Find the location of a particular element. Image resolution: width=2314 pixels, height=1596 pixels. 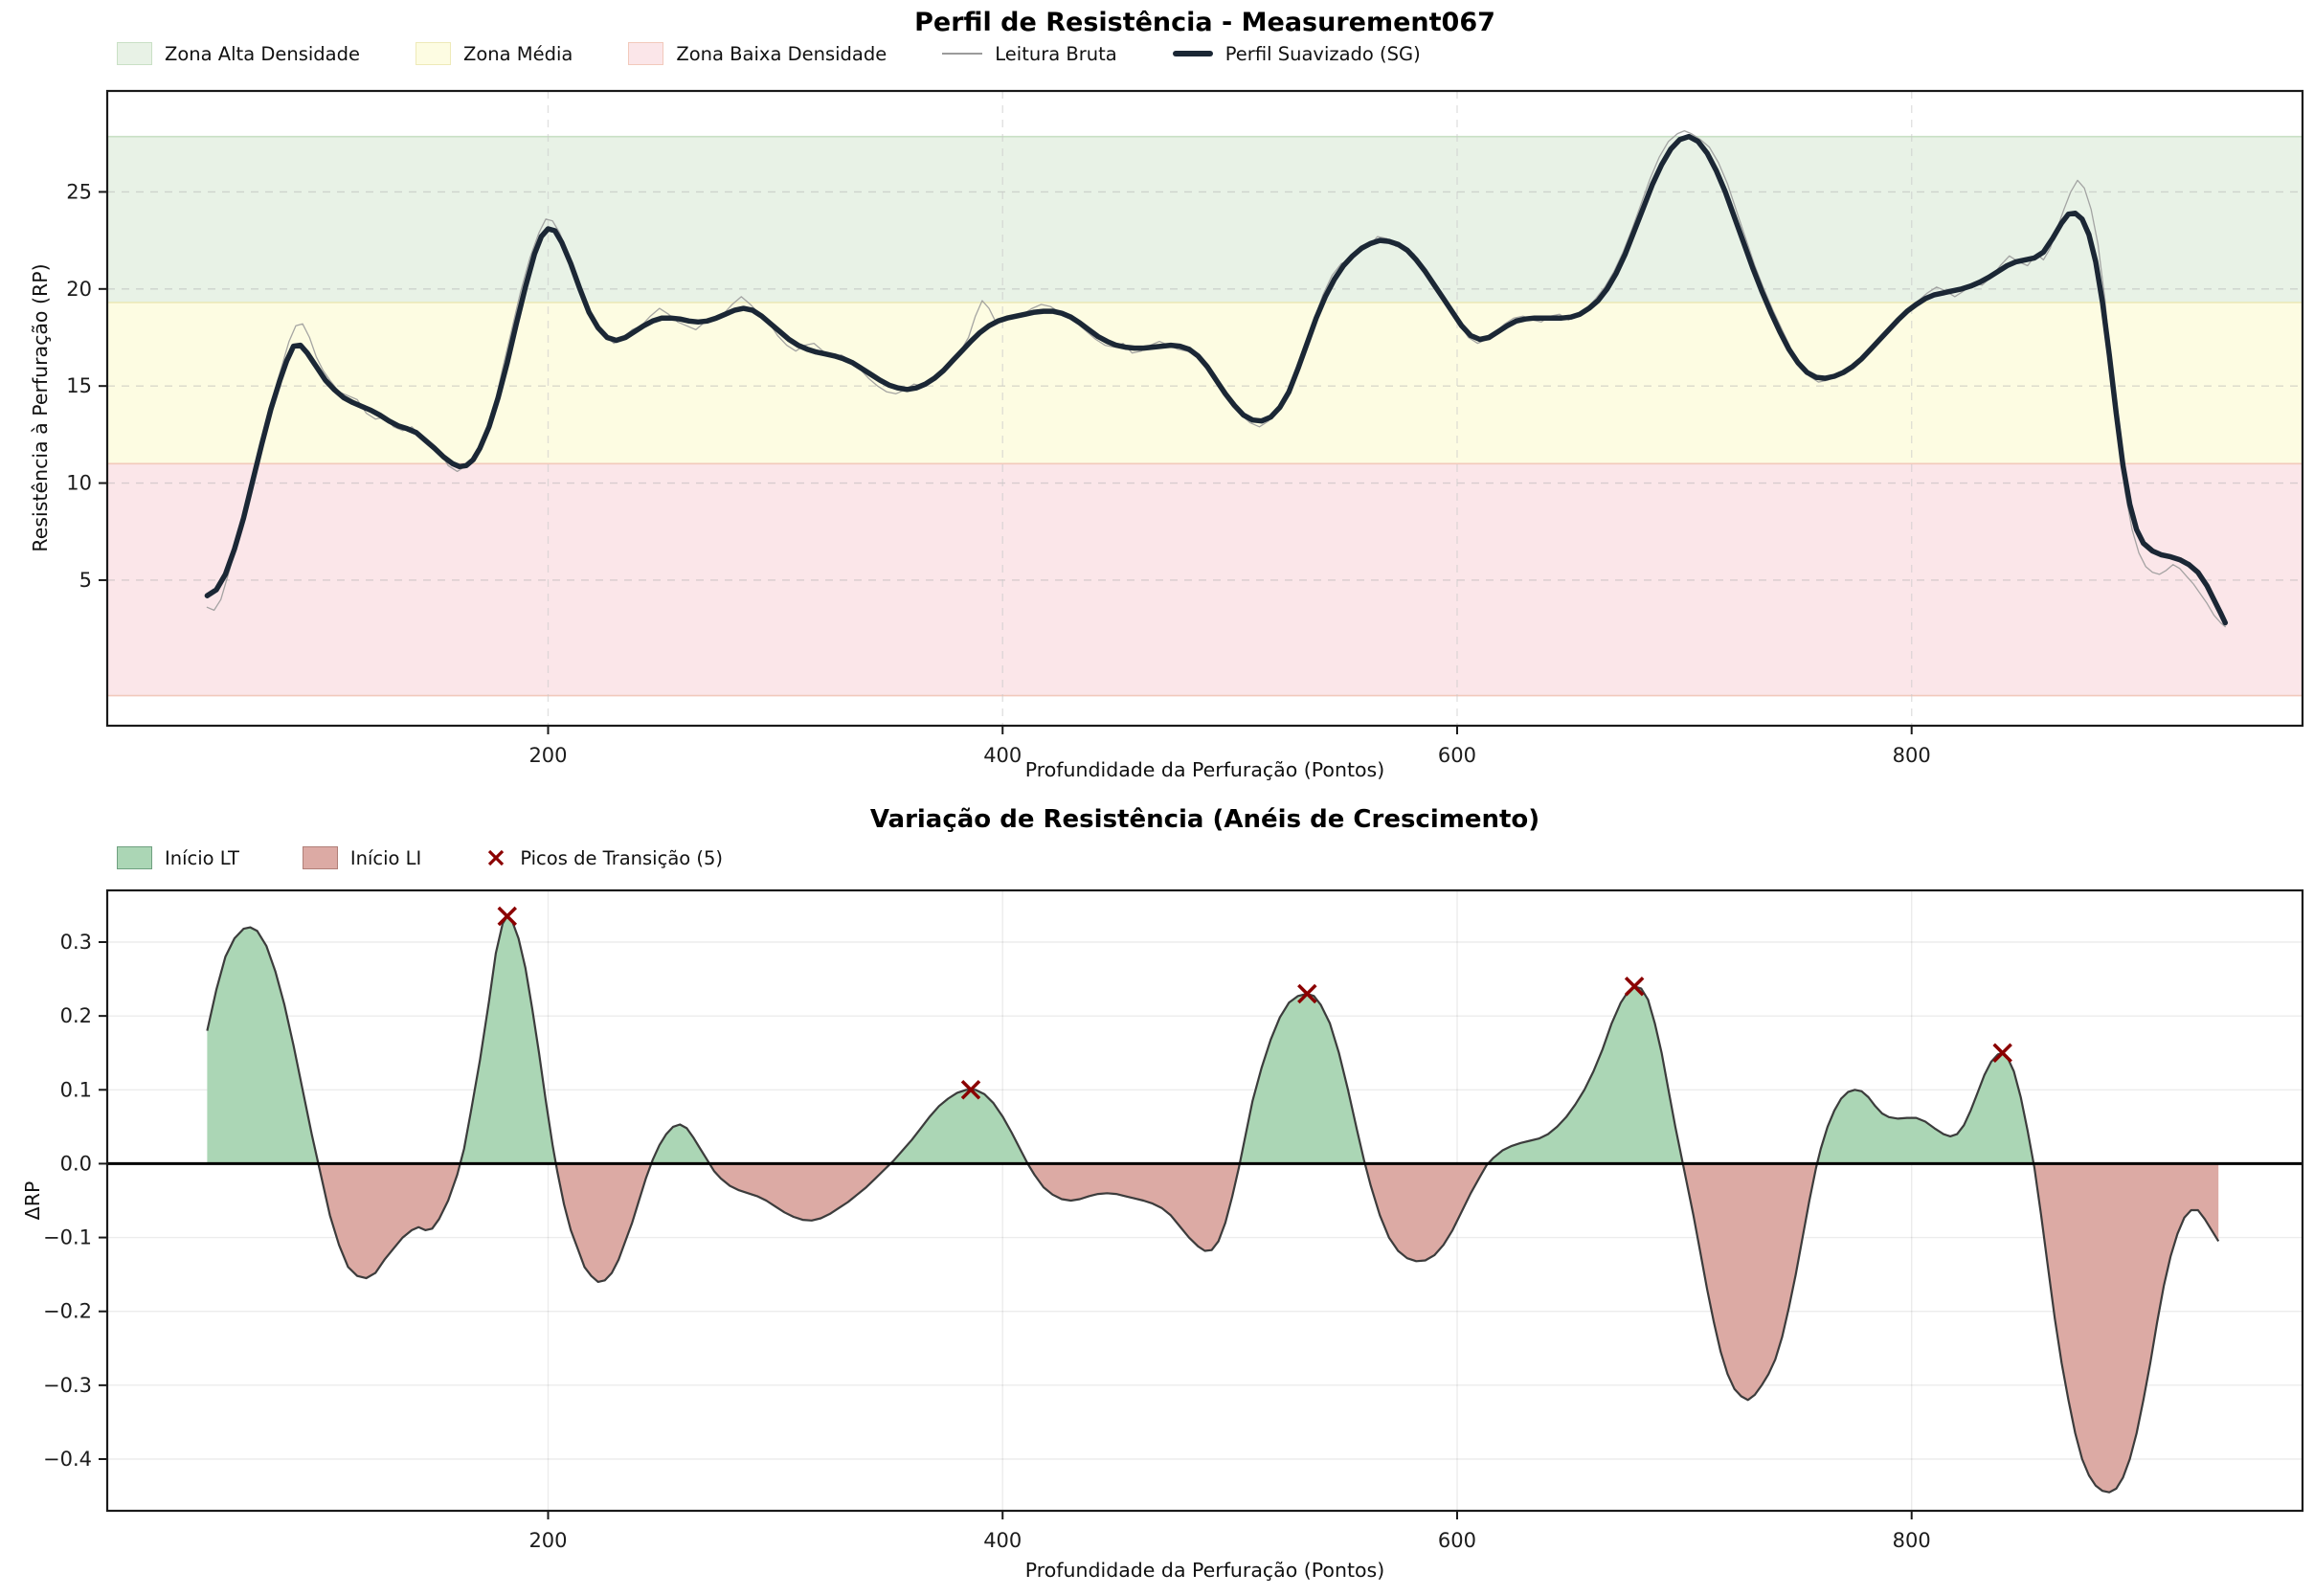

y-tick-label: 15 is located at coordinates (79, 385).